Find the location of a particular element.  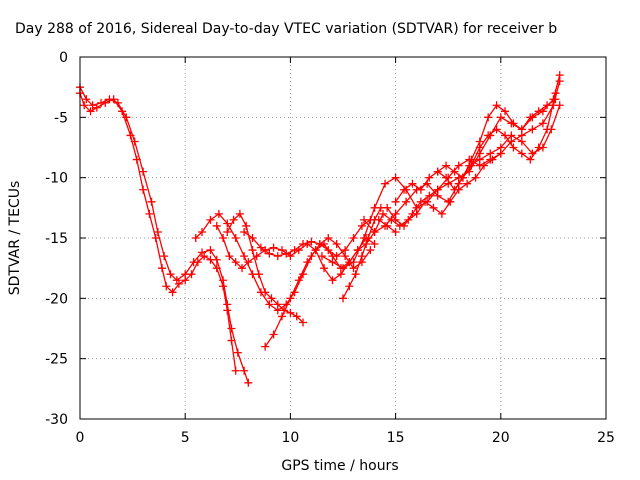

y-tick-label: -10 is located at coordinates (56, 179).